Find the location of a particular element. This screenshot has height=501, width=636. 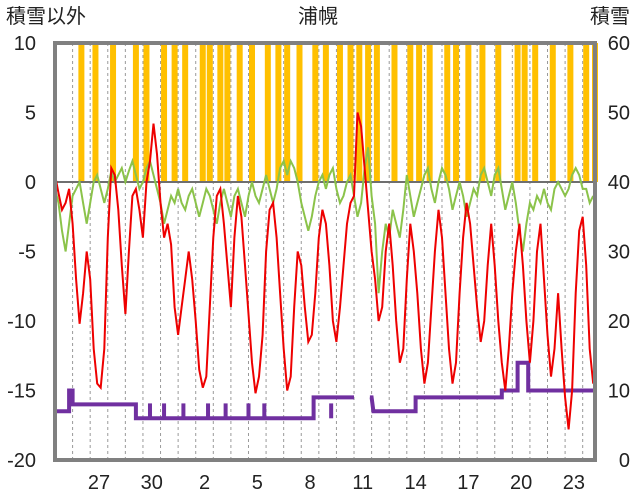

left-axis-tick-label: 5 is located at coordinates (30, 114).